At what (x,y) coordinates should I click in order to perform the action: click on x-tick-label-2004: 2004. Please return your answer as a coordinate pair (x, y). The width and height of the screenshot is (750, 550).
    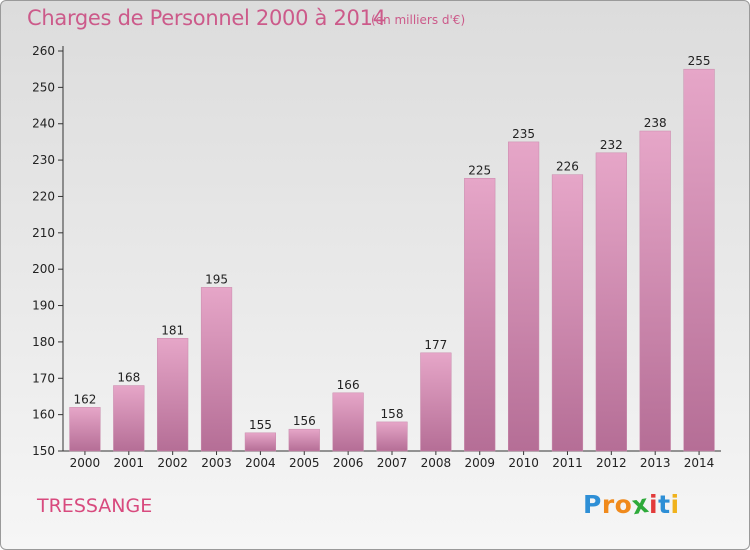
    Looking at the image, I should click on (260, 463).